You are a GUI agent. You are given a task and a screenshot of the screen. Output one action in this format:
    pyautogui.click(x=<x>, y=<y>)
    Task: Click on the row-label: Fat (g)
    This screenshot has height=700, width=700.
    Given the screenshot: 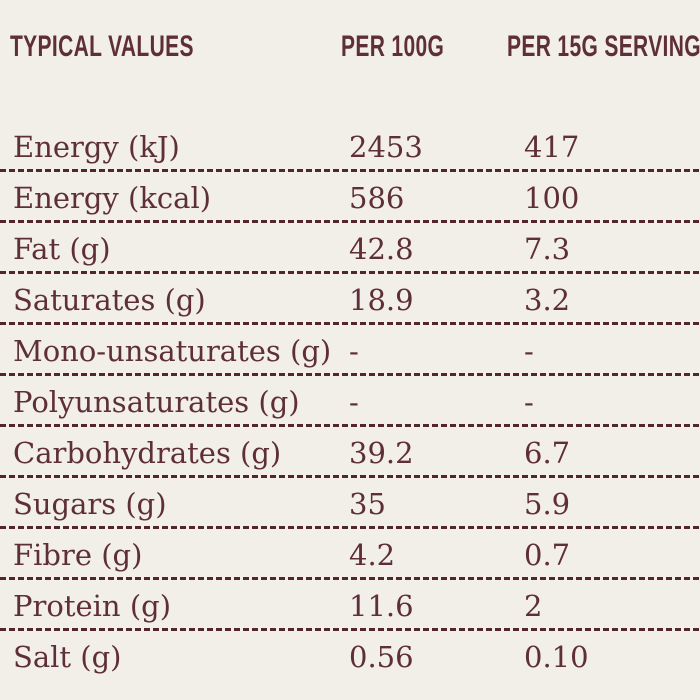 What is the action you would take?
    pyautogui.click(x=62, y=248)
    